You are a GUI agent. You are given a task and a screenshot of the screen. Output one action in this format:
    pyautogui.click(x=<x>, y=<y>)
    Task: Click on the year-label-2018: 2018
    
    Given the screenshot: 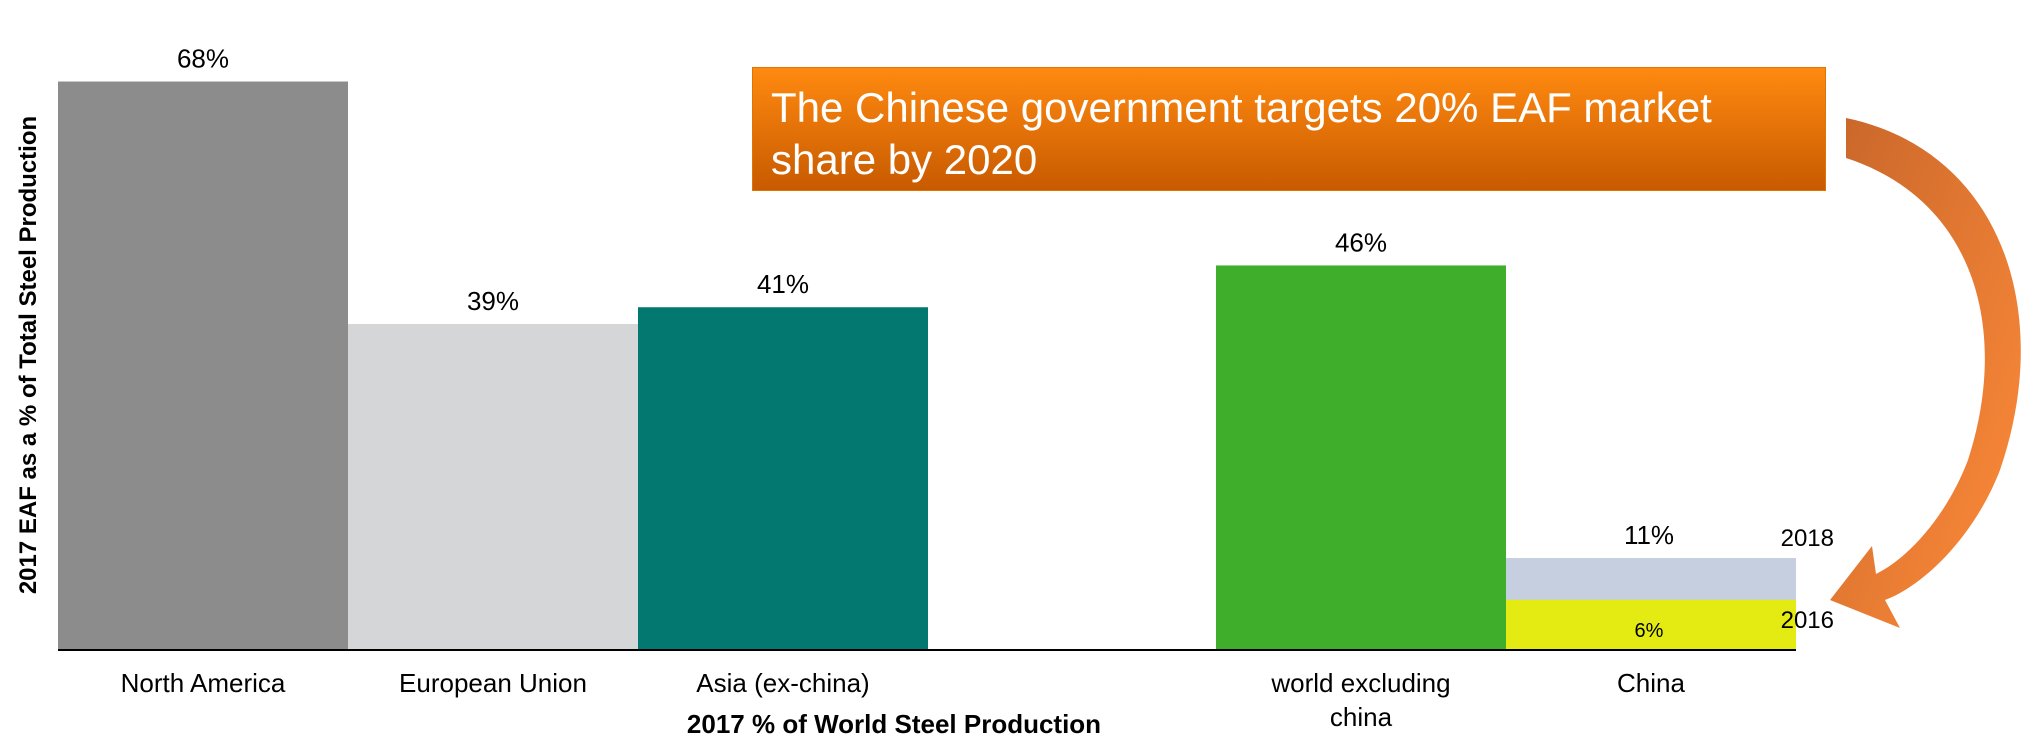 What is the action you would take?
    pyautogui.click(x=1807, y=538)
    